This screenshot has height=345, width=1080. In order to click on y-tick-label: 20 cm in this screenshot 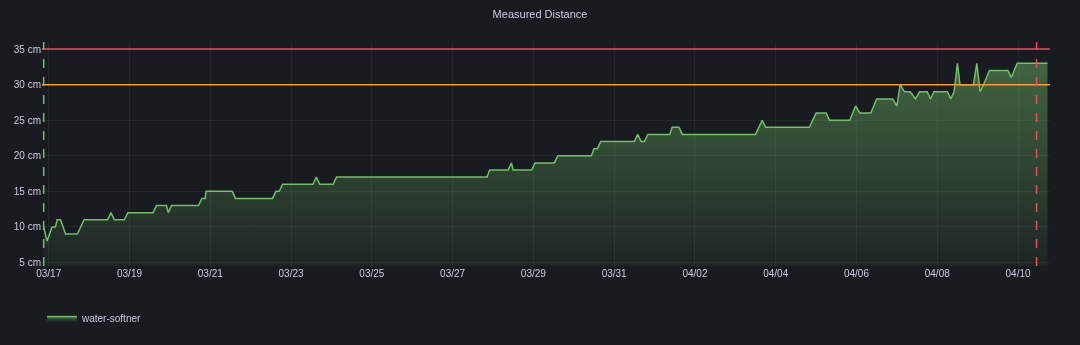, I will do `click(27, 156)`.